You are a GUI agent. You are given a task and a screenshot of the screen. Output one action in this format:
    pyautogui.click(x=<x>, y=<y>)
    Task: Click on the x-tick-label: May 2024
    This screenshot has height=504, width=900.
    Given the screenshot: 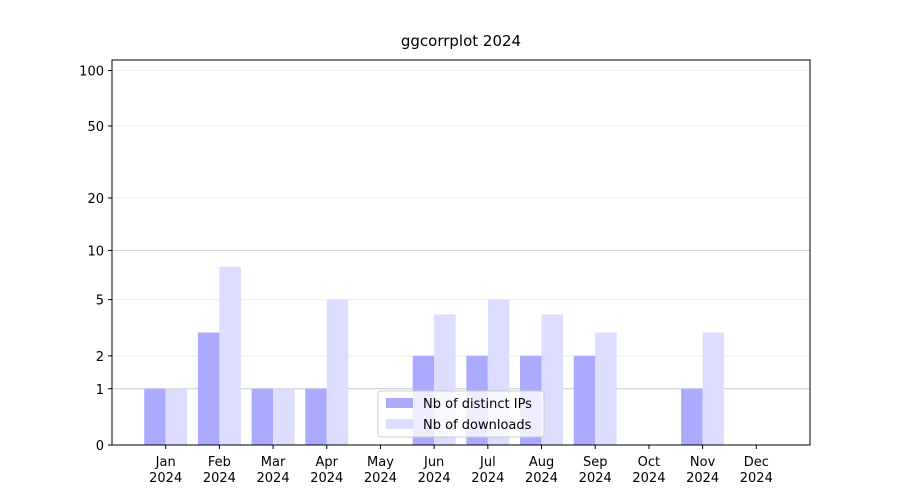 What is the action you would take?
    pyautogui.click(x=380, y=470)
    